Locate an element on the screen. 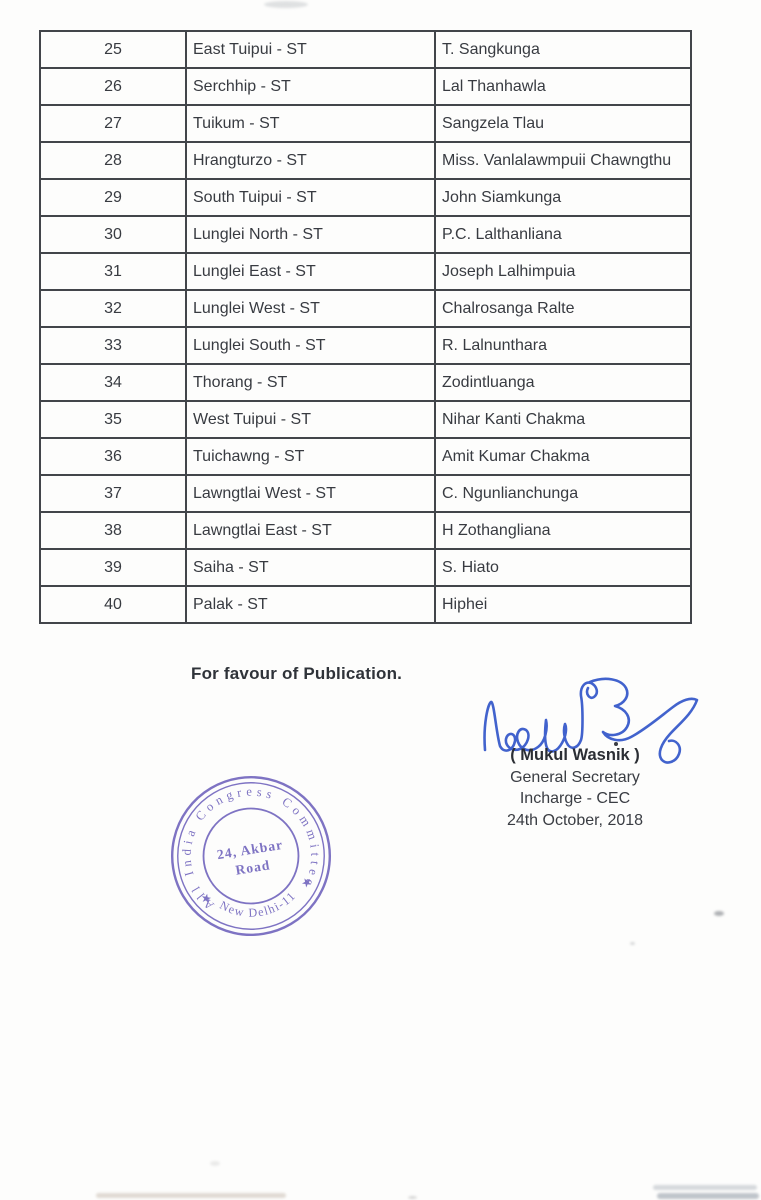 This screenshot has width=761, height=1200. cell-candidate: R. Lalnunthara is located at coordinates (563, 345).